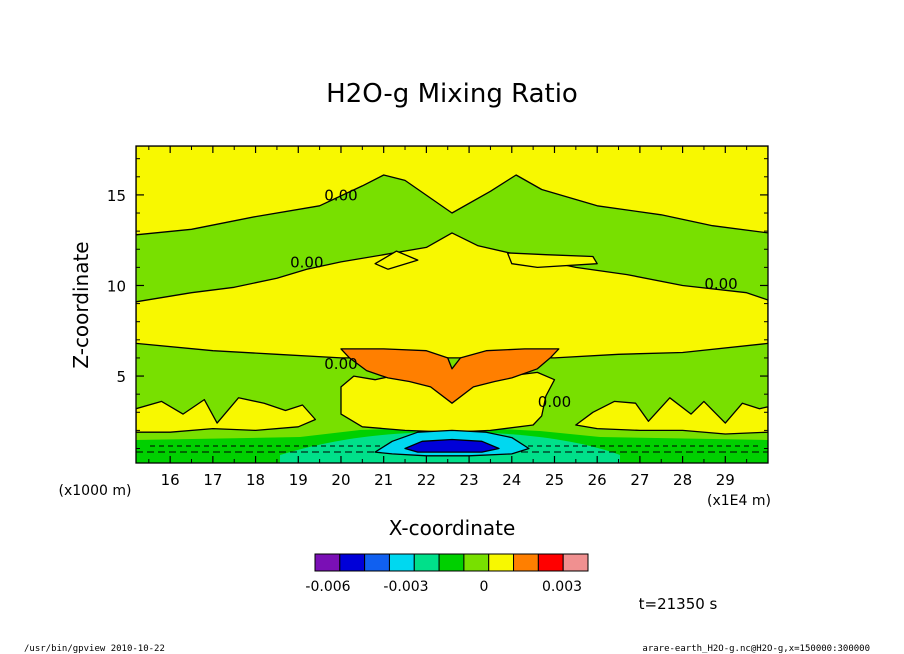 The height and width of the screenshot is (654, 904). What do you see at coordinates (383, 480) in the screenshot?
I see `x-tick-label-21: 21` at bounding box center [383, 480].